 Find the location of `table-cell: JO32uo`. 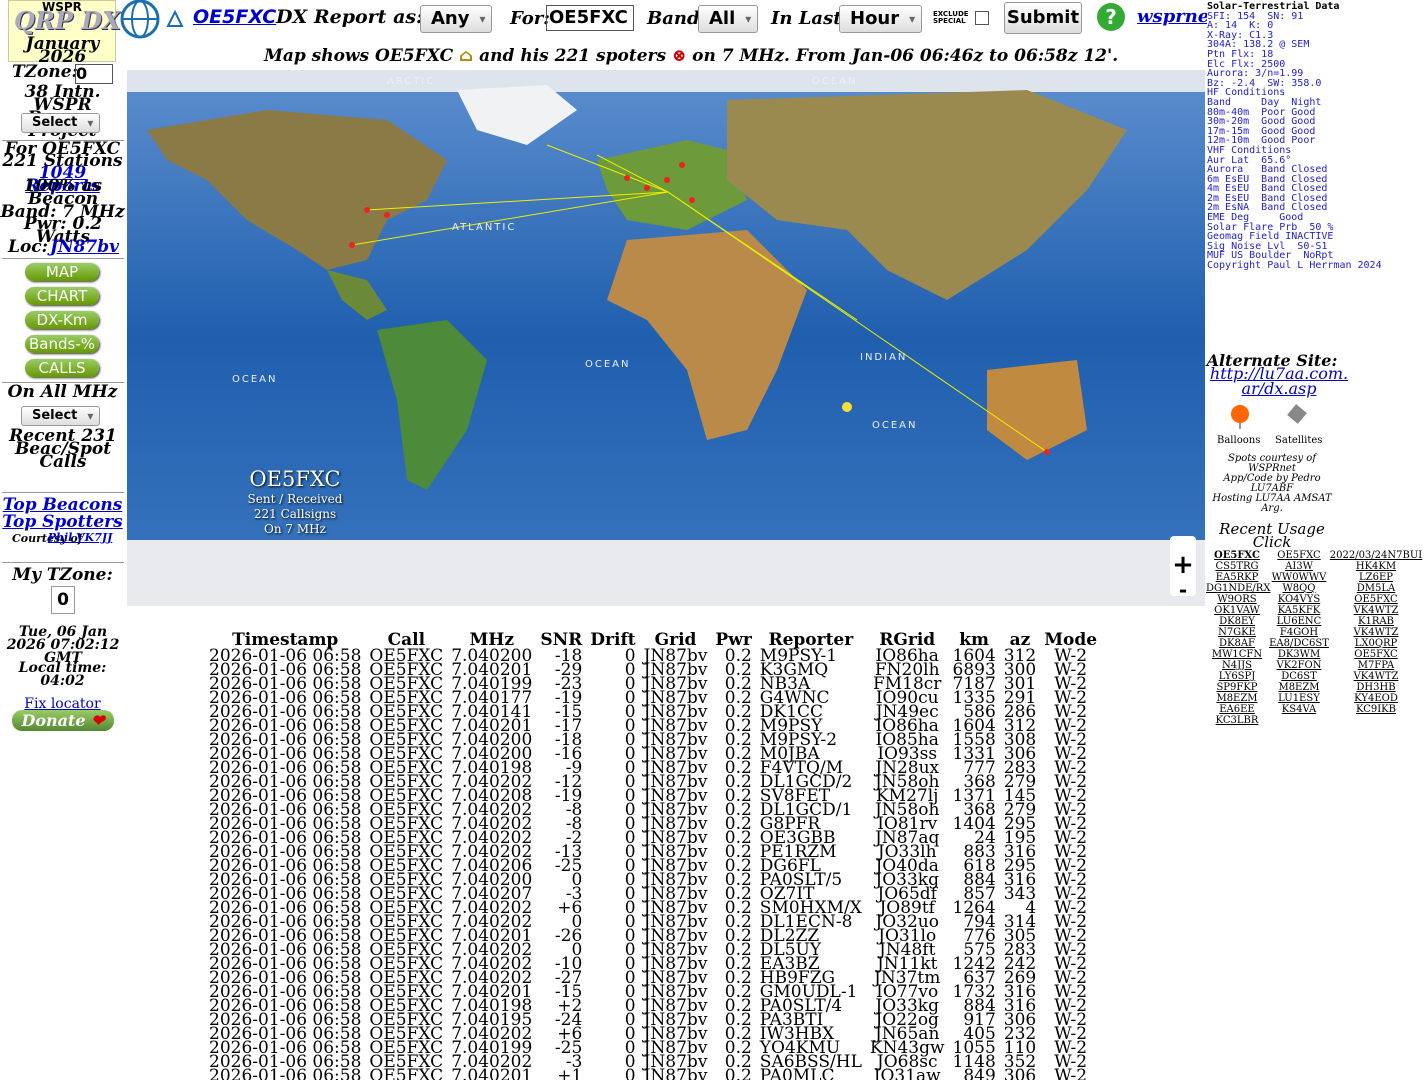

table-cell: JO32uo is located at coordinates (907, 922).